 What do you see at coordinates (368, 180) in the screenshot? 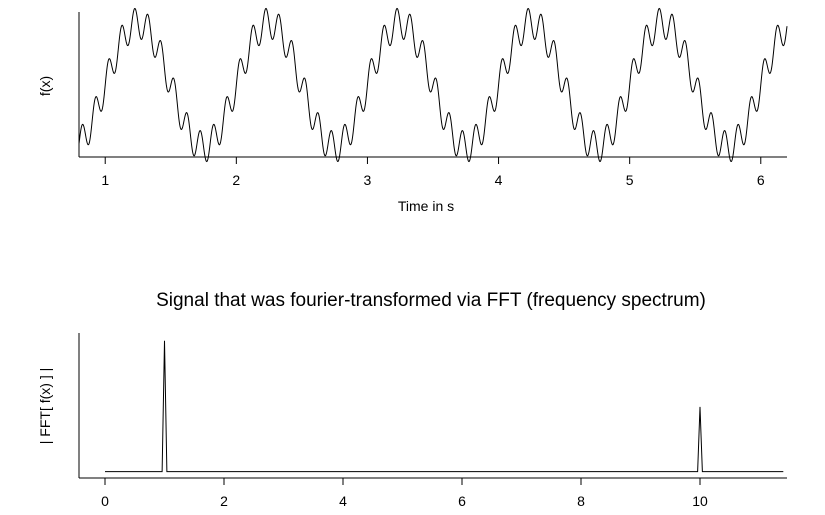
I see `x-tick-label: 3` at bounding box center [368, 180].